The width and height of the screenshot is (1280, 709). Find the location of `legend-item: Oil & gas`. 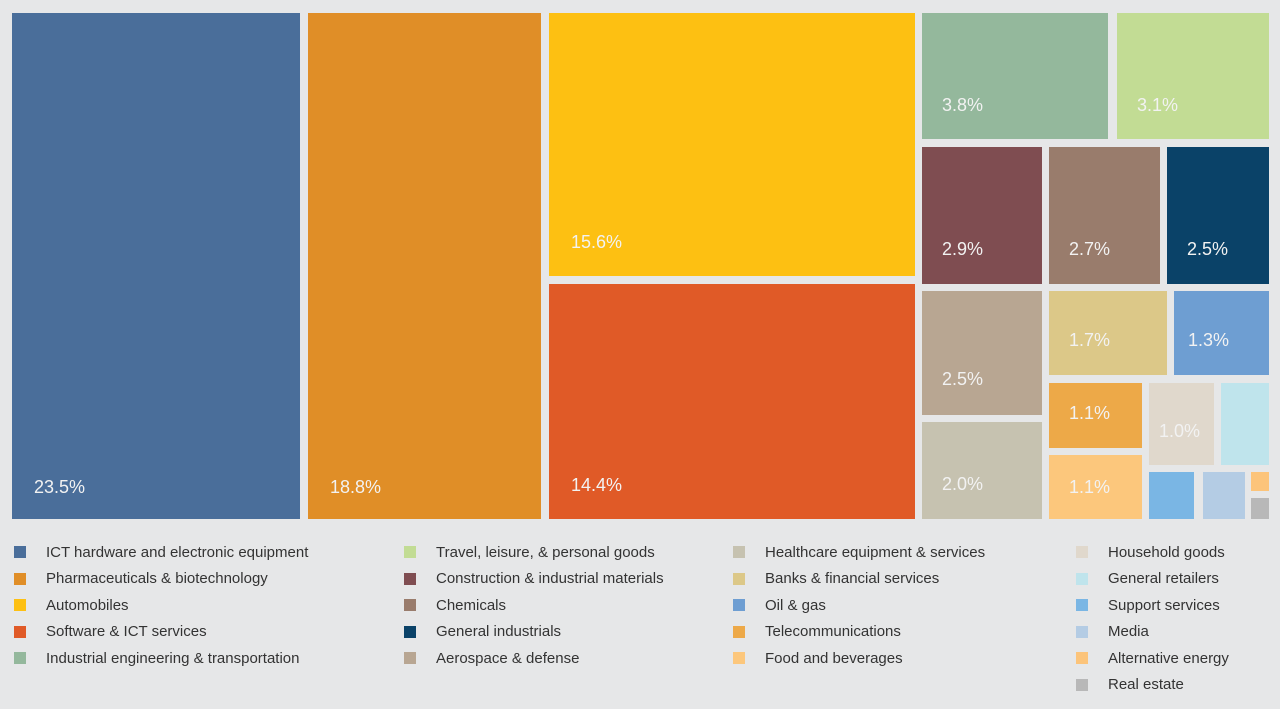

legend-item: Oil & gas is located at coordinates (779, 605).